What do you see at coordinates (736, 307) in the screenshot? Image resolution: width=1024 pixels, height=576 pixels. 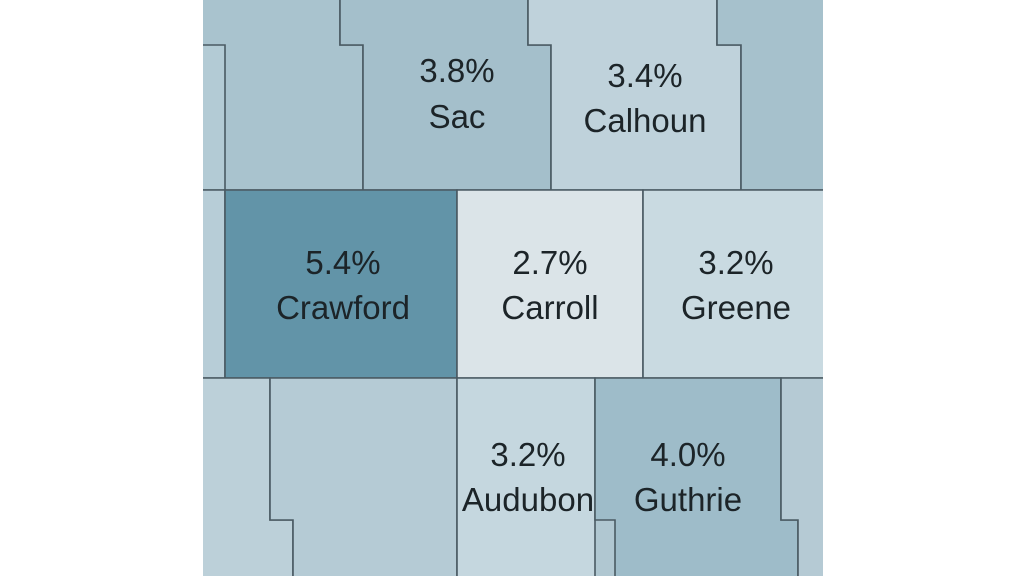 I see `greene-name: Greene` at bounding box center [736, 307].